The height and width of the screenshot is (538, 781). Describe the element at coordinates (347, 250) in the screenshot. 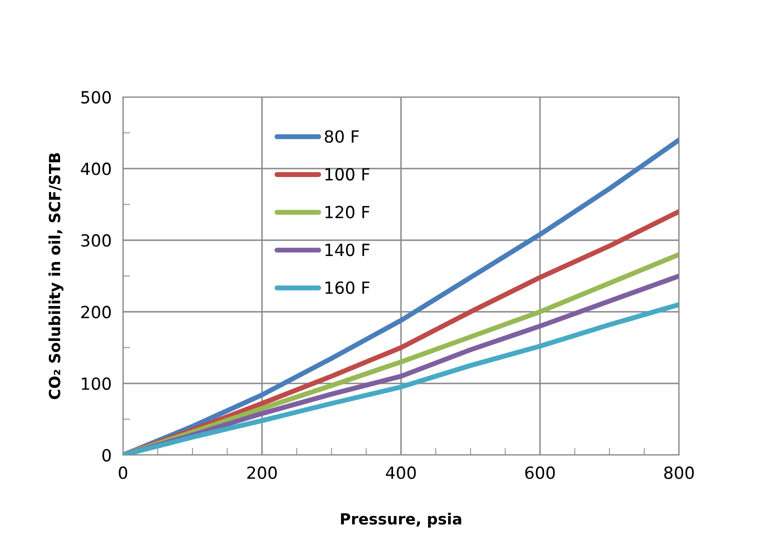

I see `legend-label: 140 F` at that location.